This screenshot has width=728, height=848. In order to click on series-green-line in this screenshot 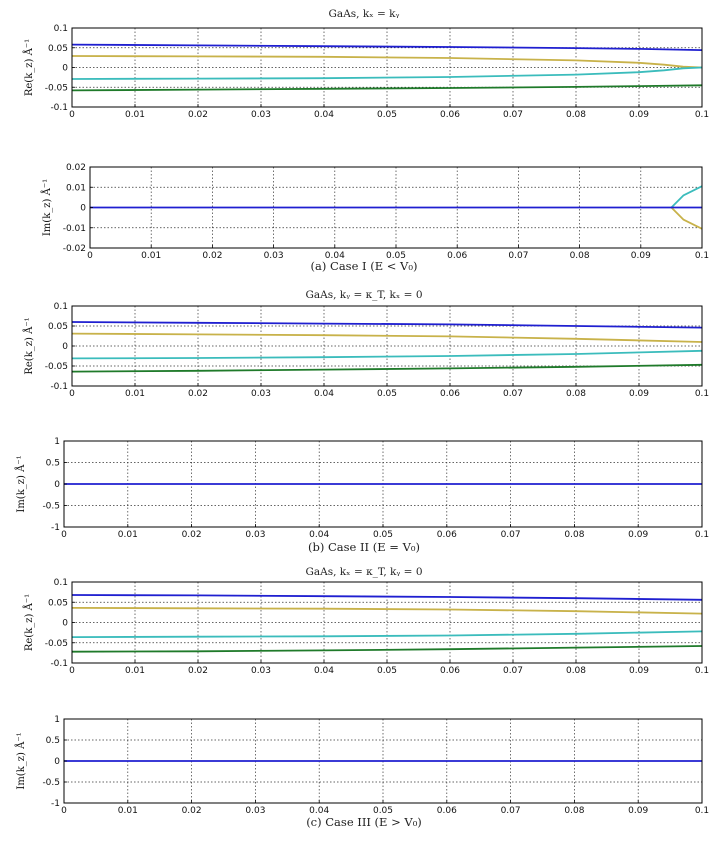, I will do `click(387, 88)`.